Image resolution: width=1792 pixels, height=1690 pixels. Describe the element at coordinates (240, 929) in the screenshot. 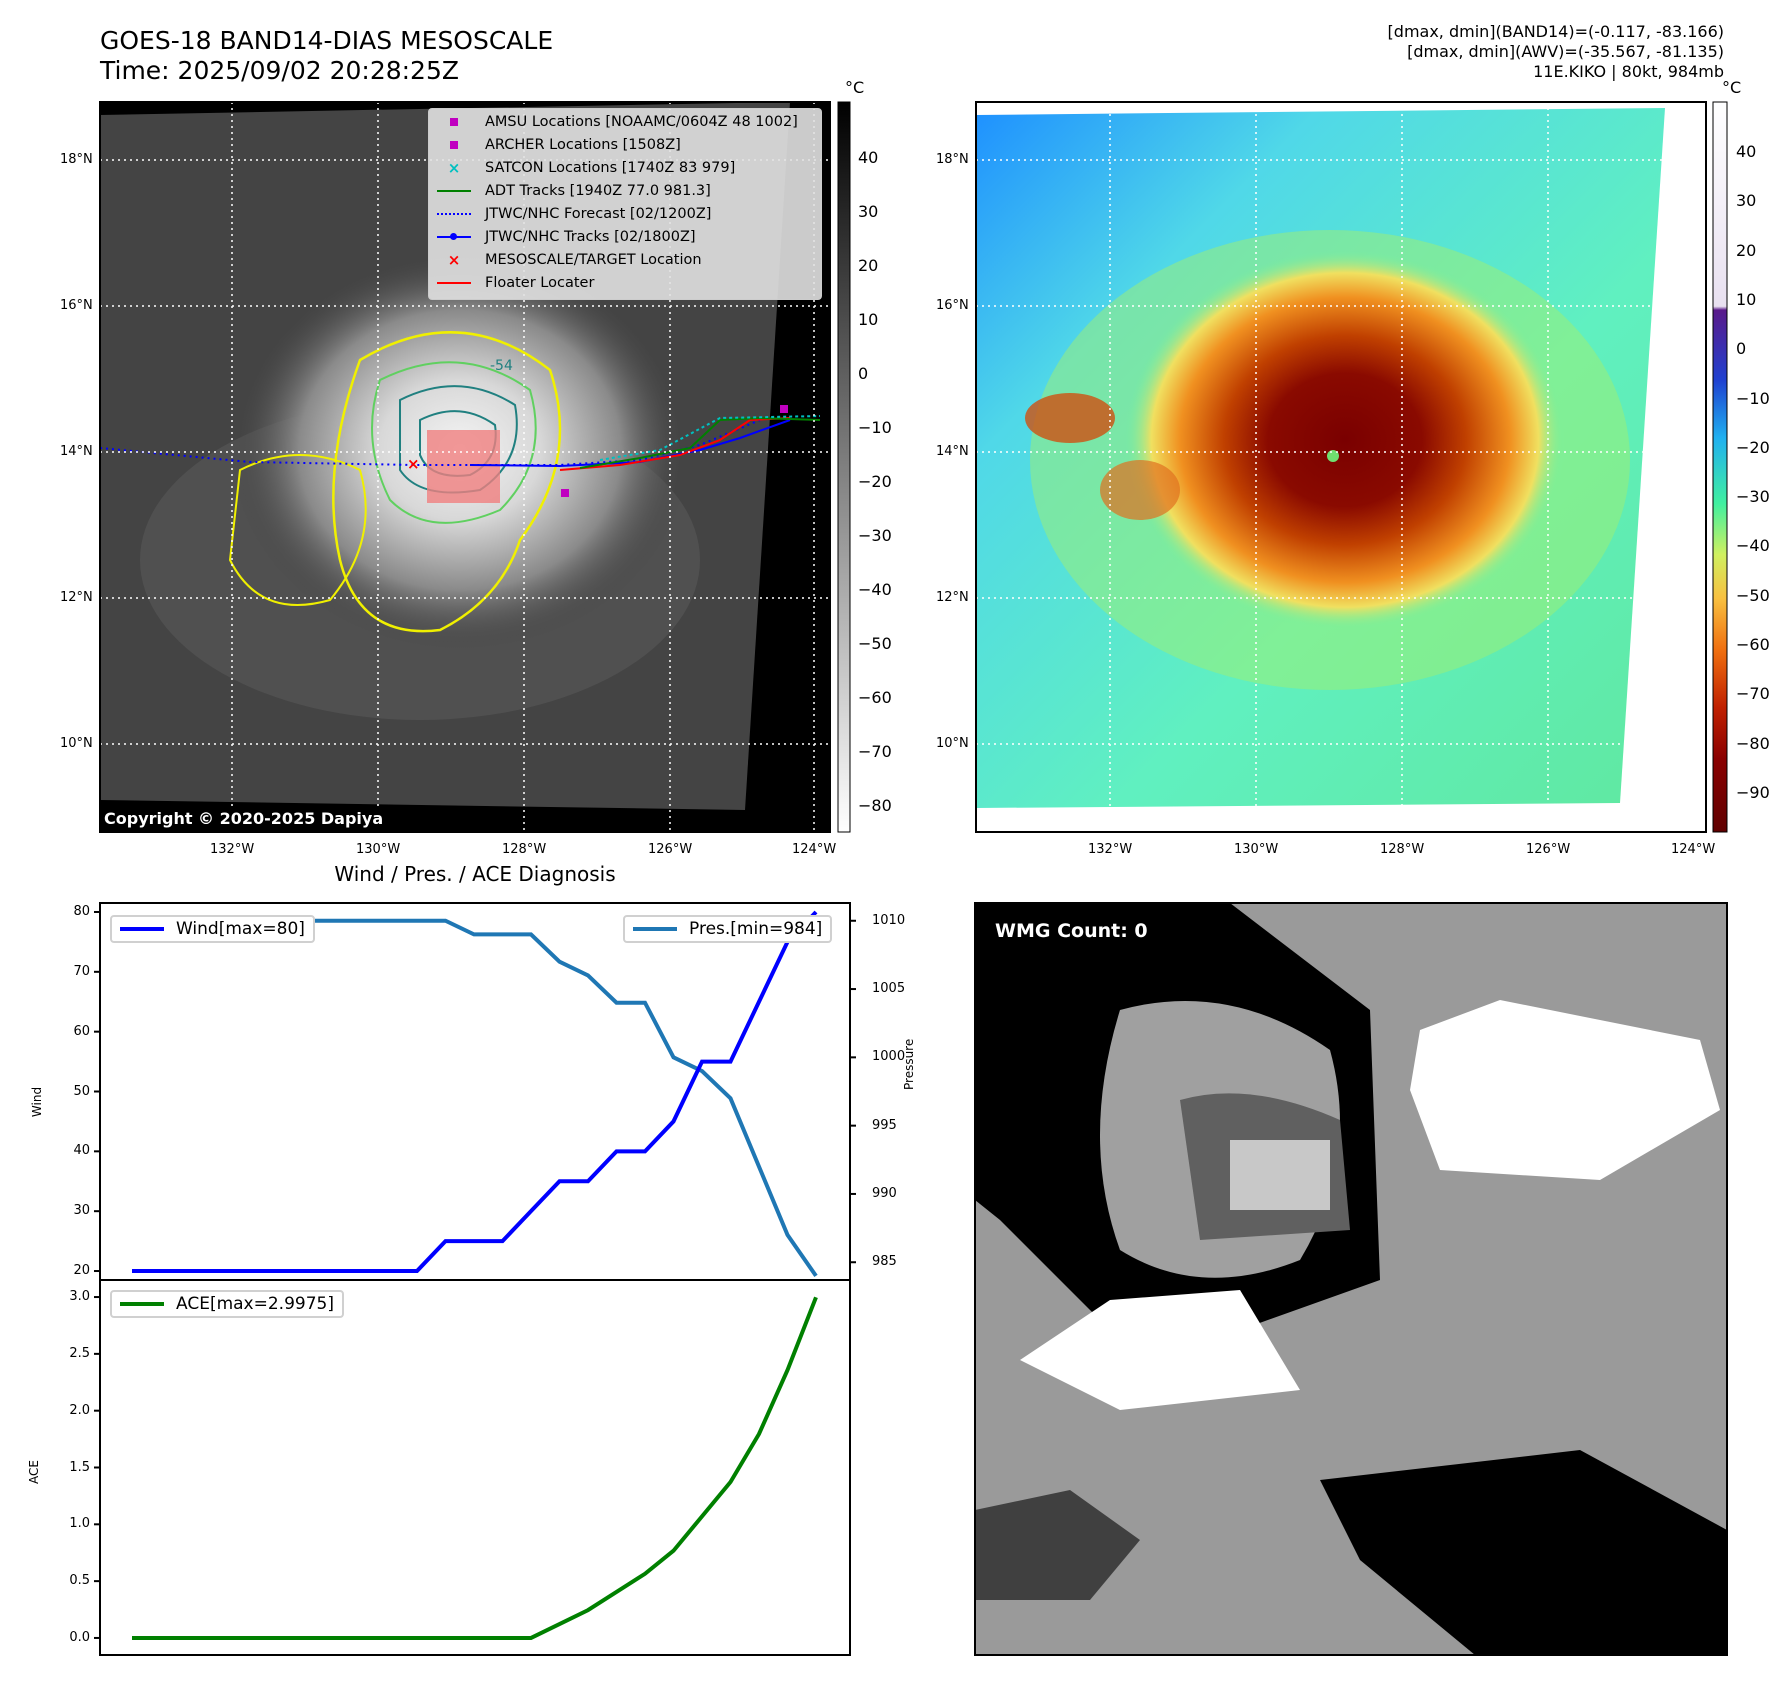

I see `wind-legend-label: Wind[max=80]` at that location.